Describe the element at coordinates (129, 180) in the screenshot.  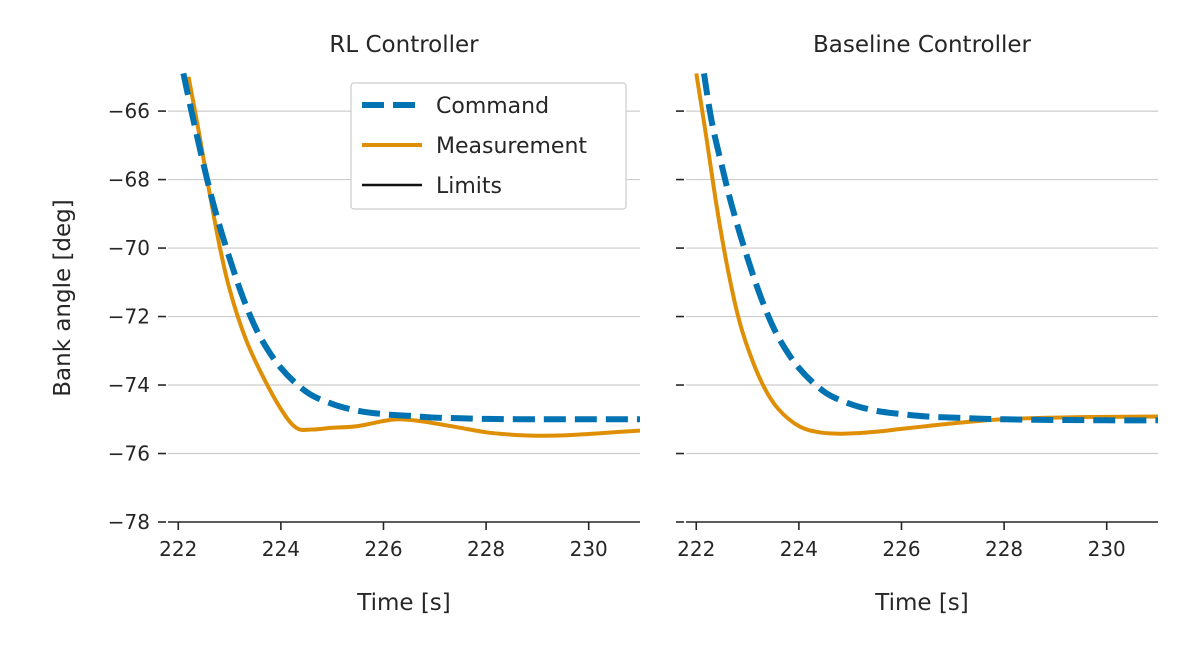
I see `y-tick-label: −68` at that location.